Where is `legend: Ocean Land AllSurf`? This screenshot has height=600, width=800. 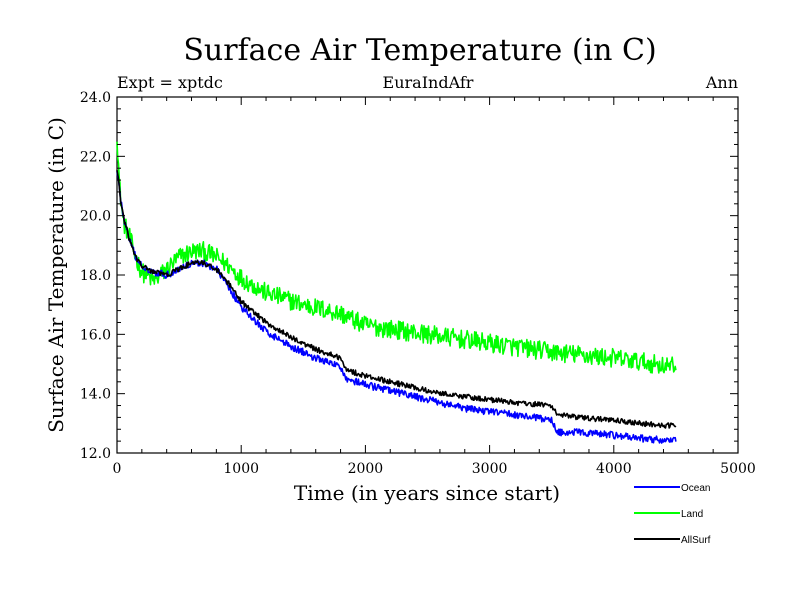 legend: Ocean Land AllSurf is located at coordinates (672, 514).